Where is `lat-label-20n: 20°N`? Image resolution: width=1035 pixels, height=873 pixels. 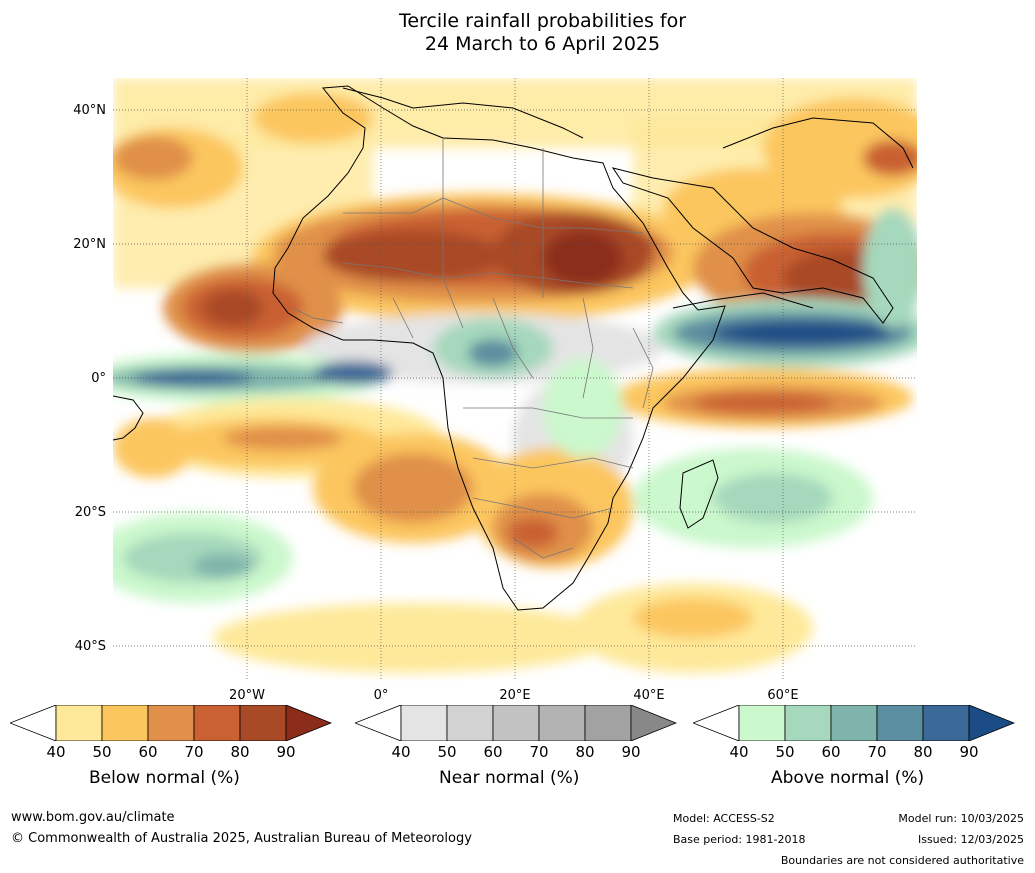
lat-label-20n: 20°N is located at coordinates (89, 244).